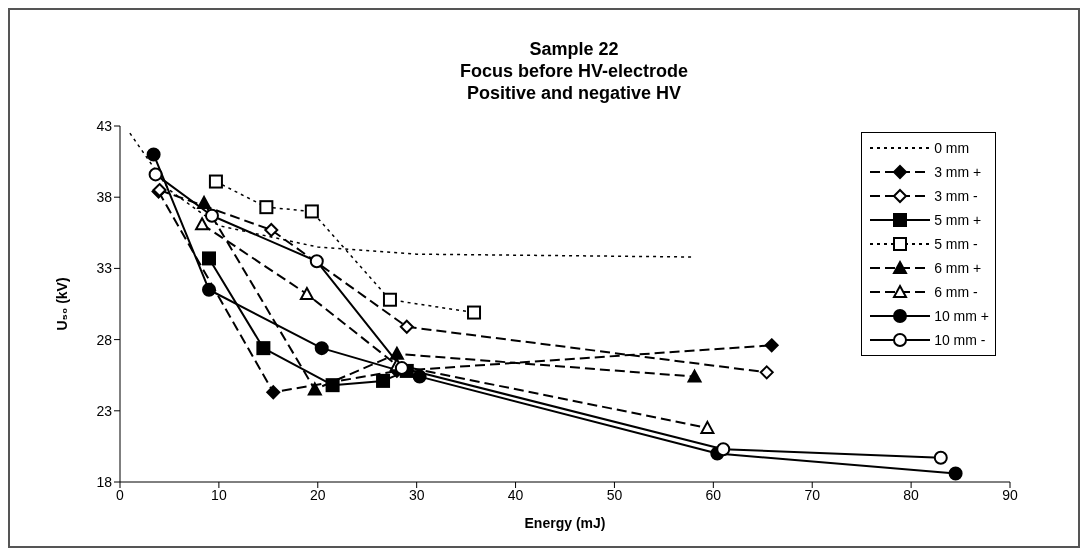 This screenshot has width=1088, height=557. What do you see at coordinates (960, 340) in the screenshot?
I see `legend-label: 10 mm -` at bounding box center [960, 340].